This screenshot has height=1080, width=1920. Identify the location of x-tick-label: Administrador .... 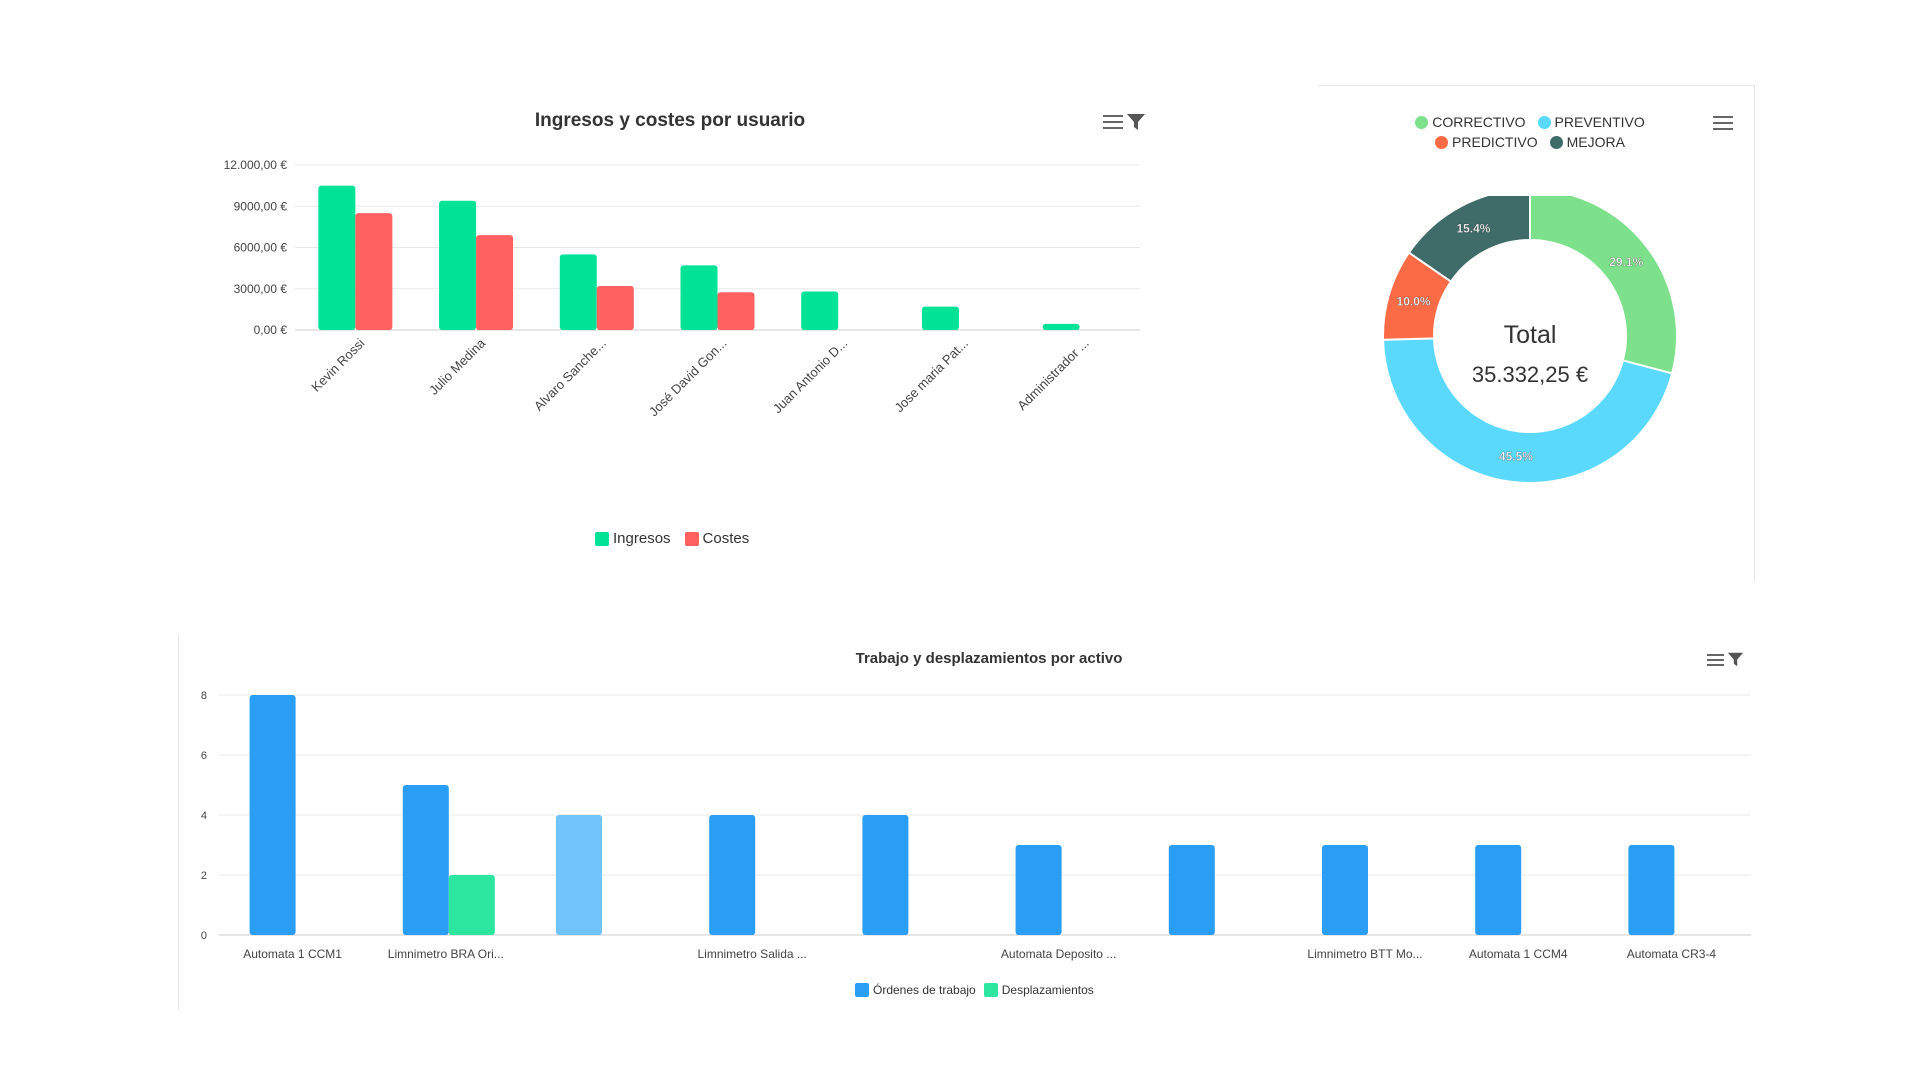
(1053, 375).